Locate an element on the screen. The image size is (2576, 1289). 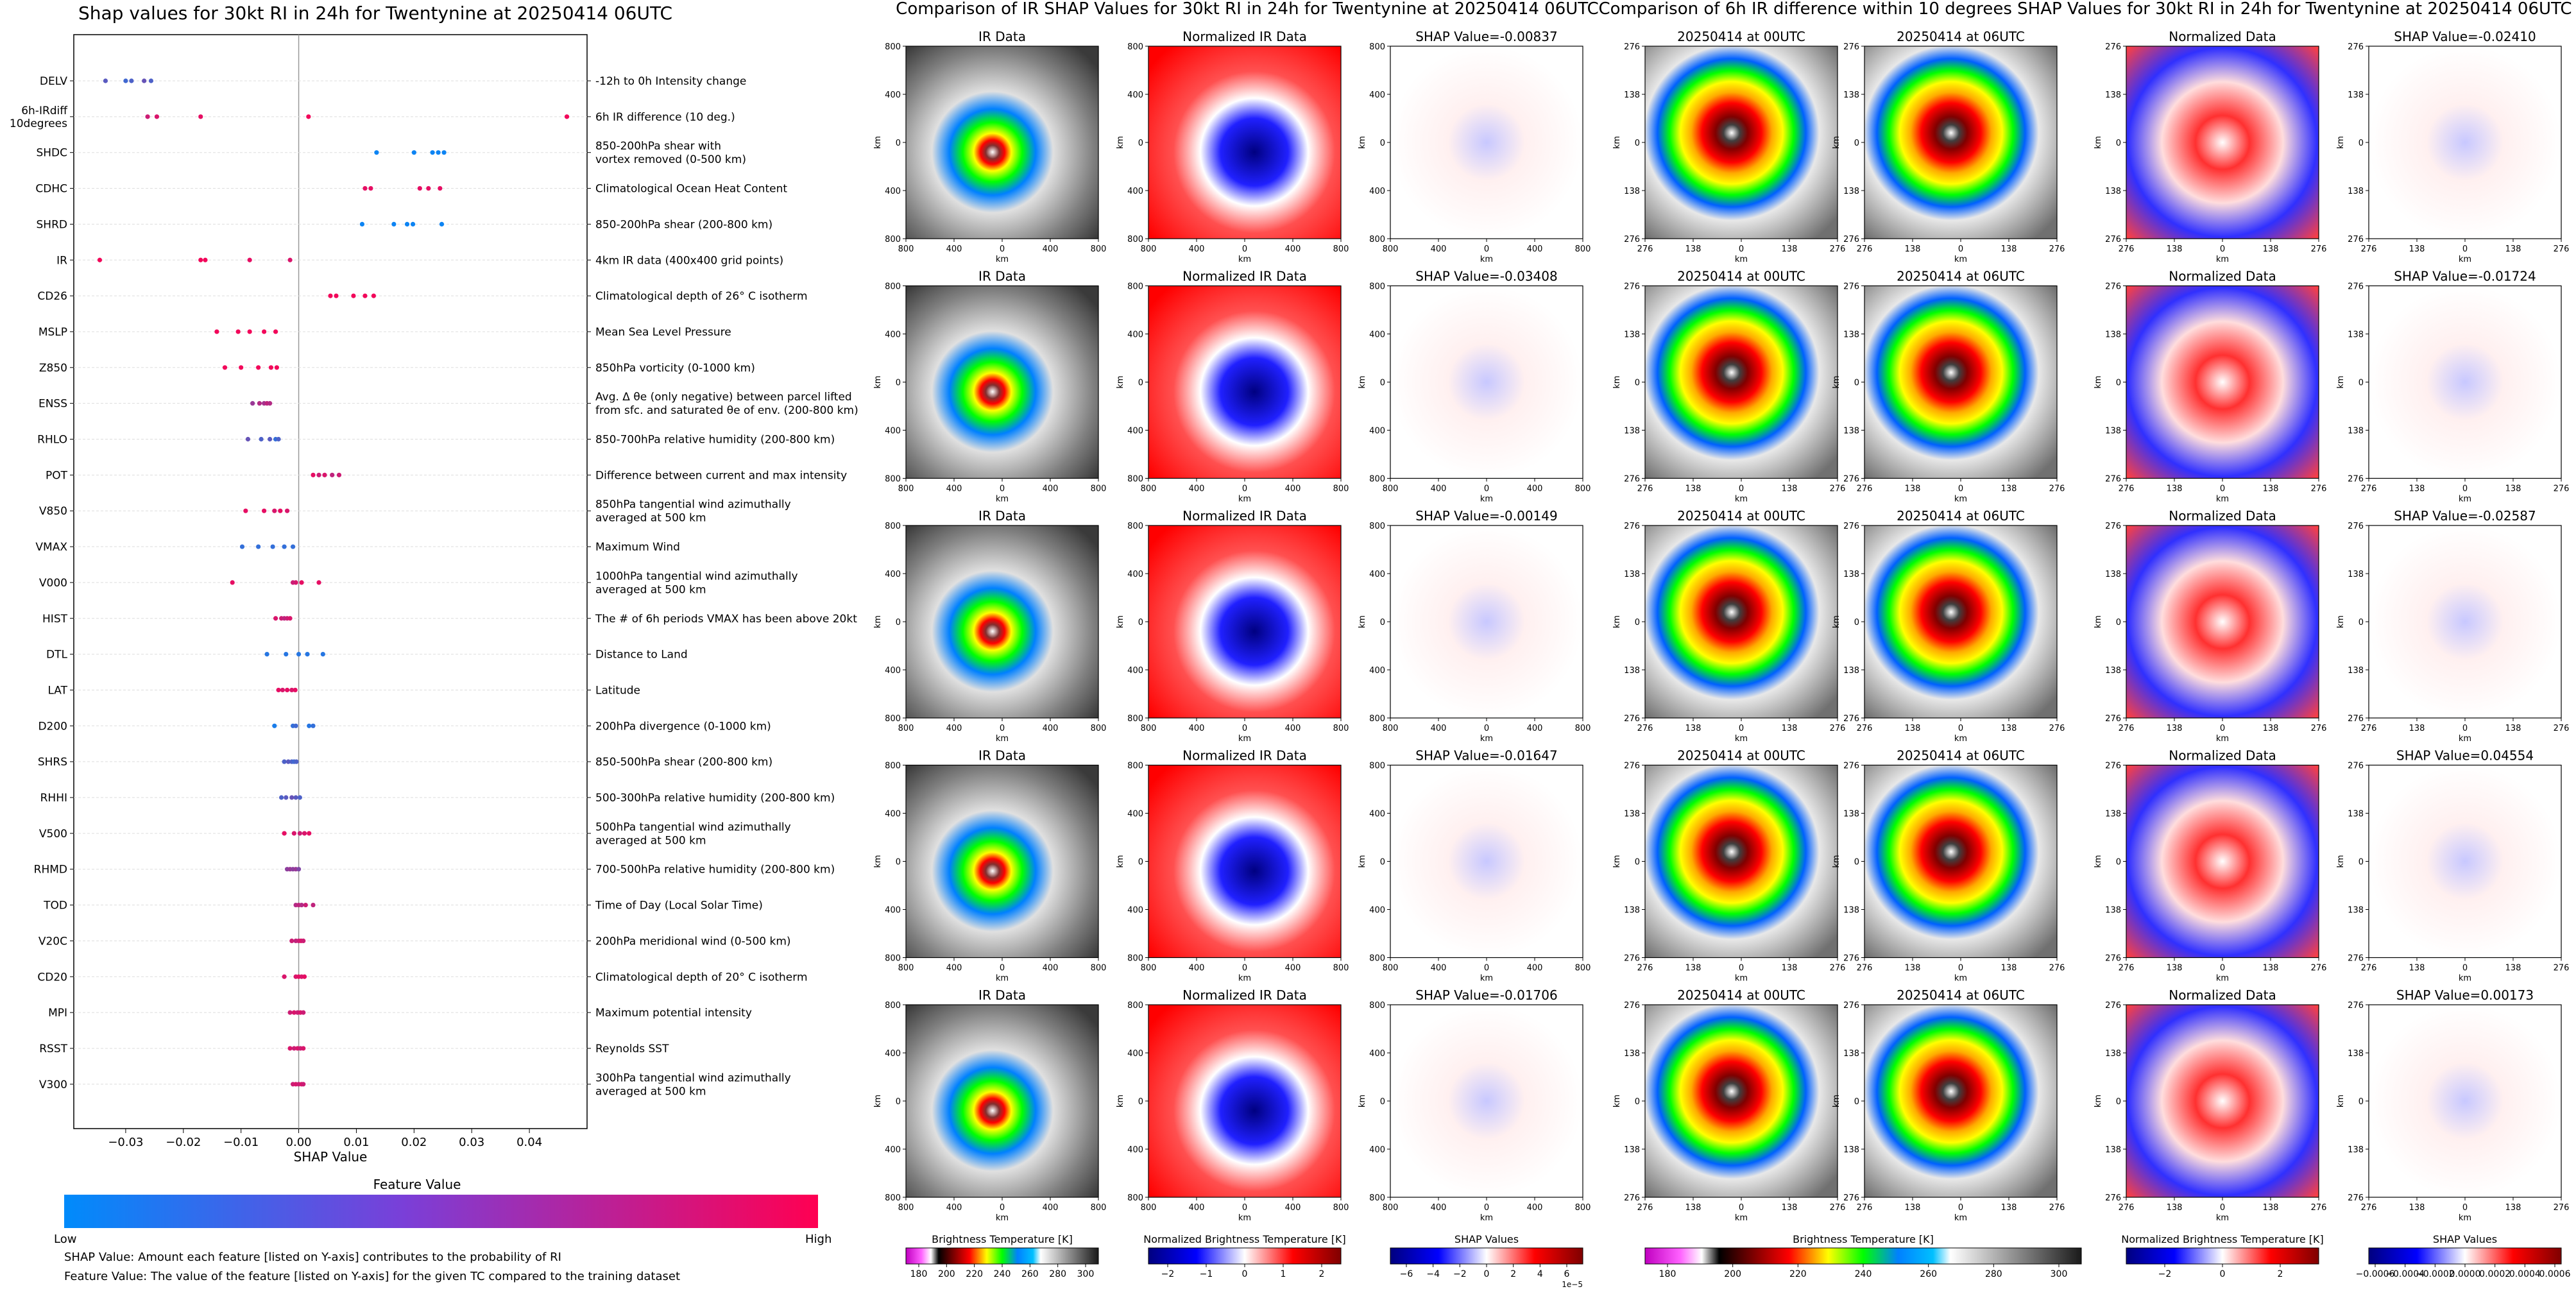
feature-description: Distance to Land is located at coordinates (641, 655).